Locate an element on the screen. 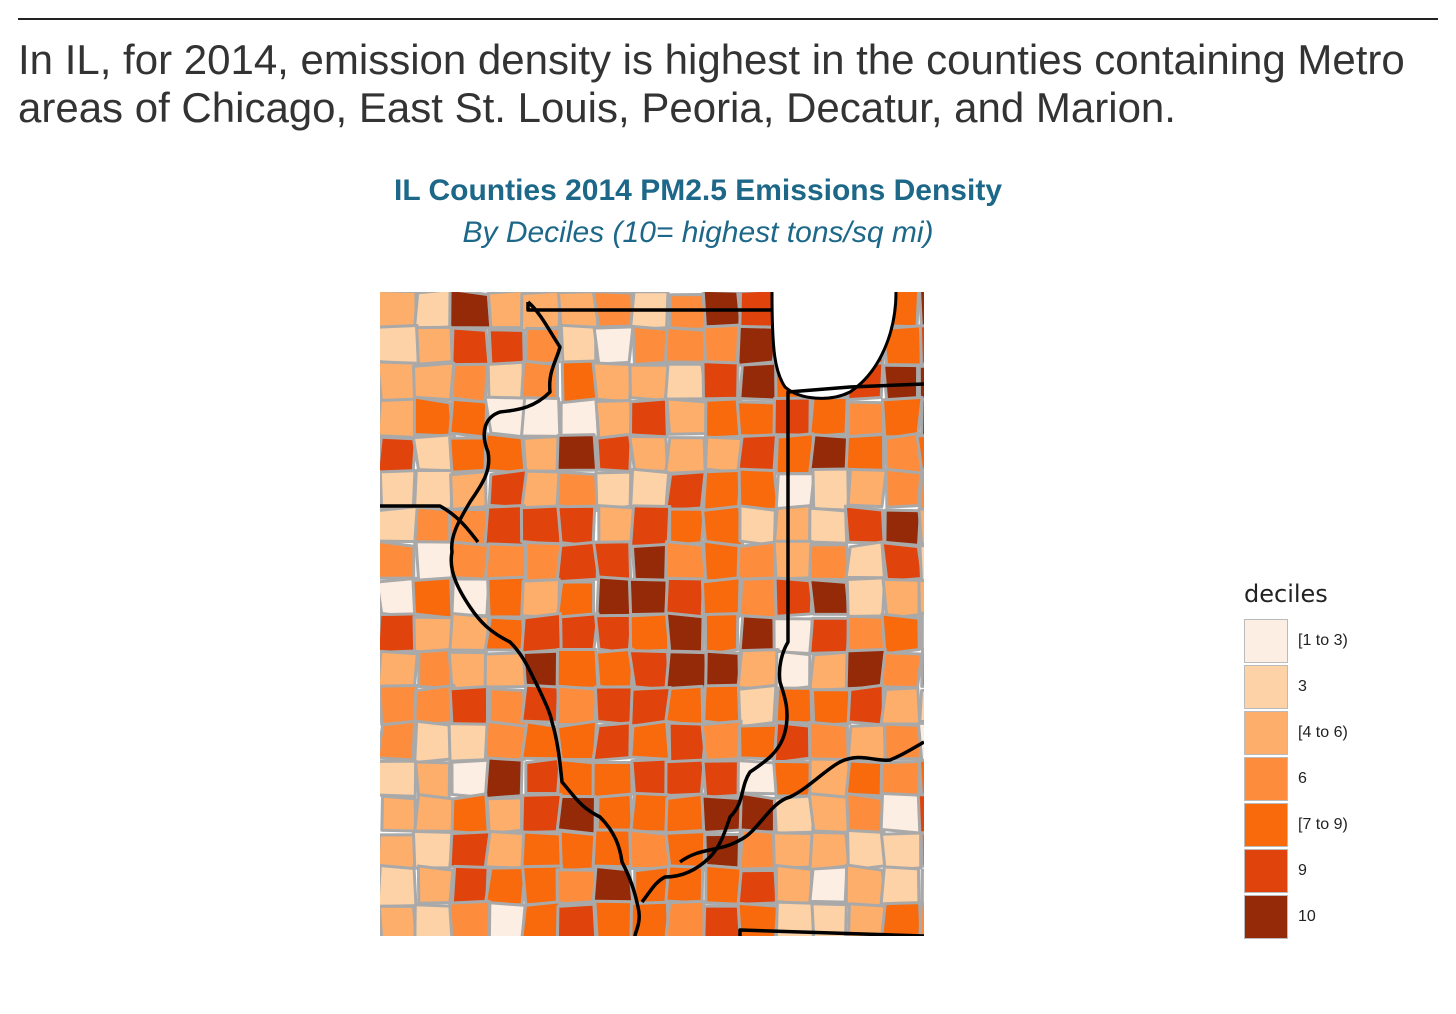 The image size is (1456, 1014). map-subtitle: By Deciles (10= highest tons/sq mi) is located at coordinates (698, 232).